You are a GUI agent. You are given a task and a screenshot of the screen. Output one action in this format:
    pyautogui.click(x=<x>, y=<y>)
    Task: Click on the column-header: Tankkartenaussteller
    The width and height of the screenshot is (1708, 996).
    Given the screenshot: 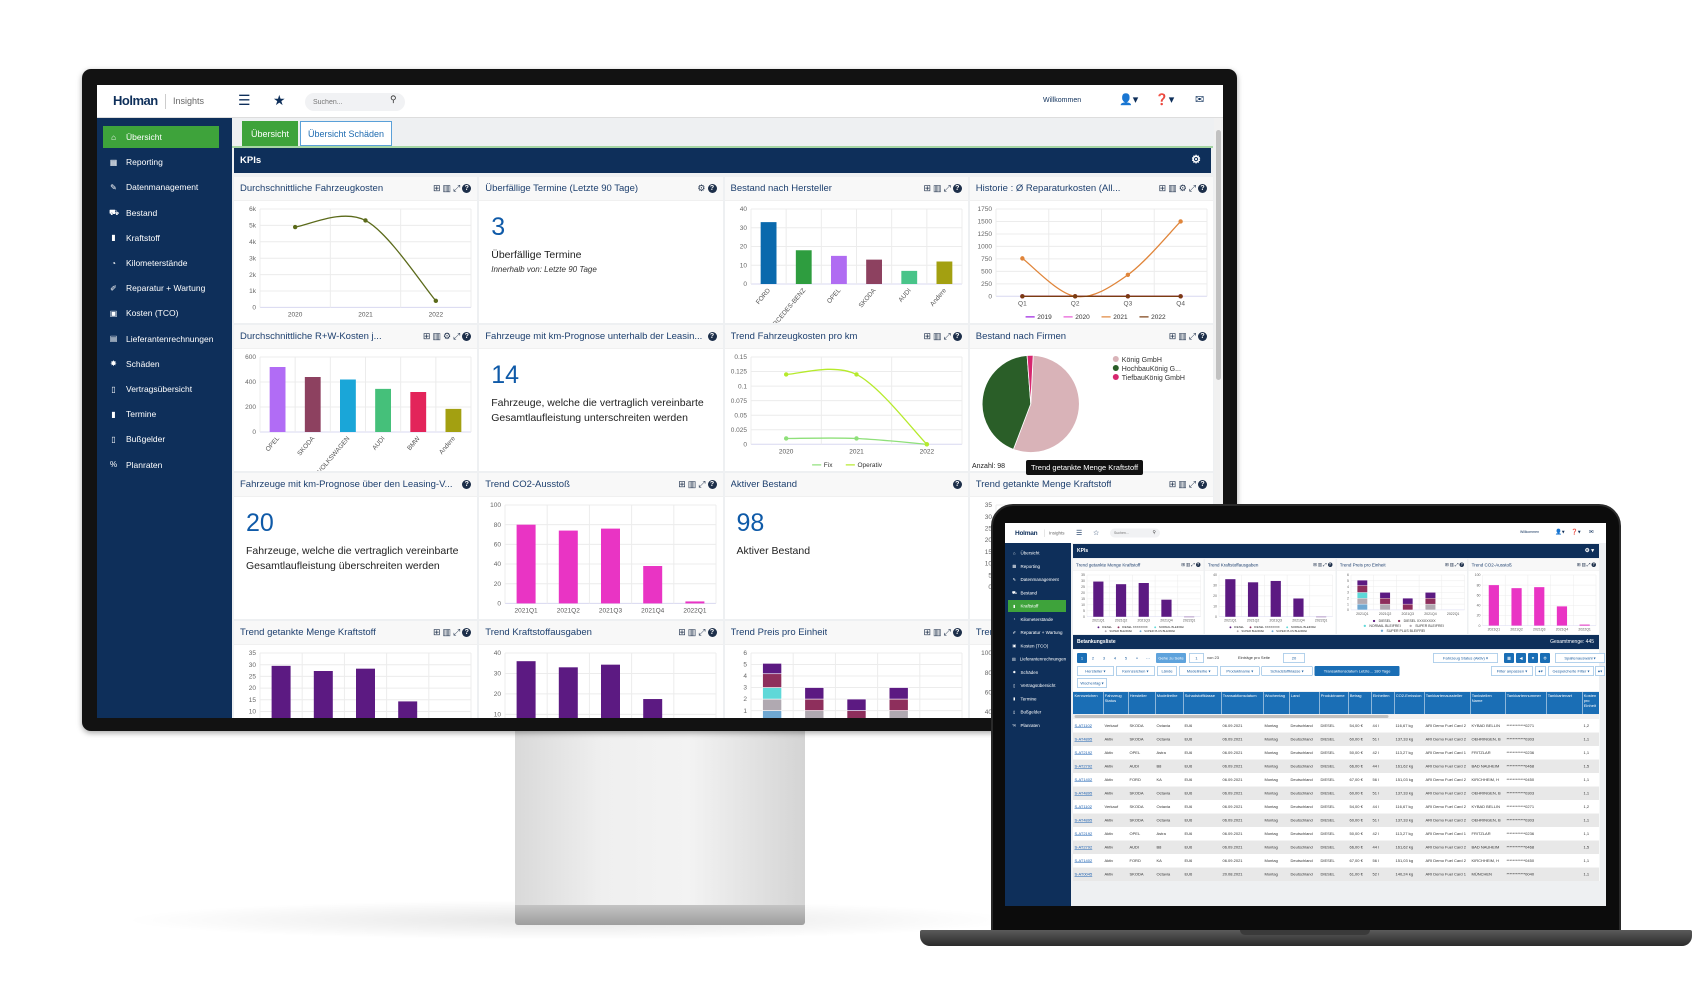 What is the action you would take?
    pyautogui.click(x=1447, y=703)
    